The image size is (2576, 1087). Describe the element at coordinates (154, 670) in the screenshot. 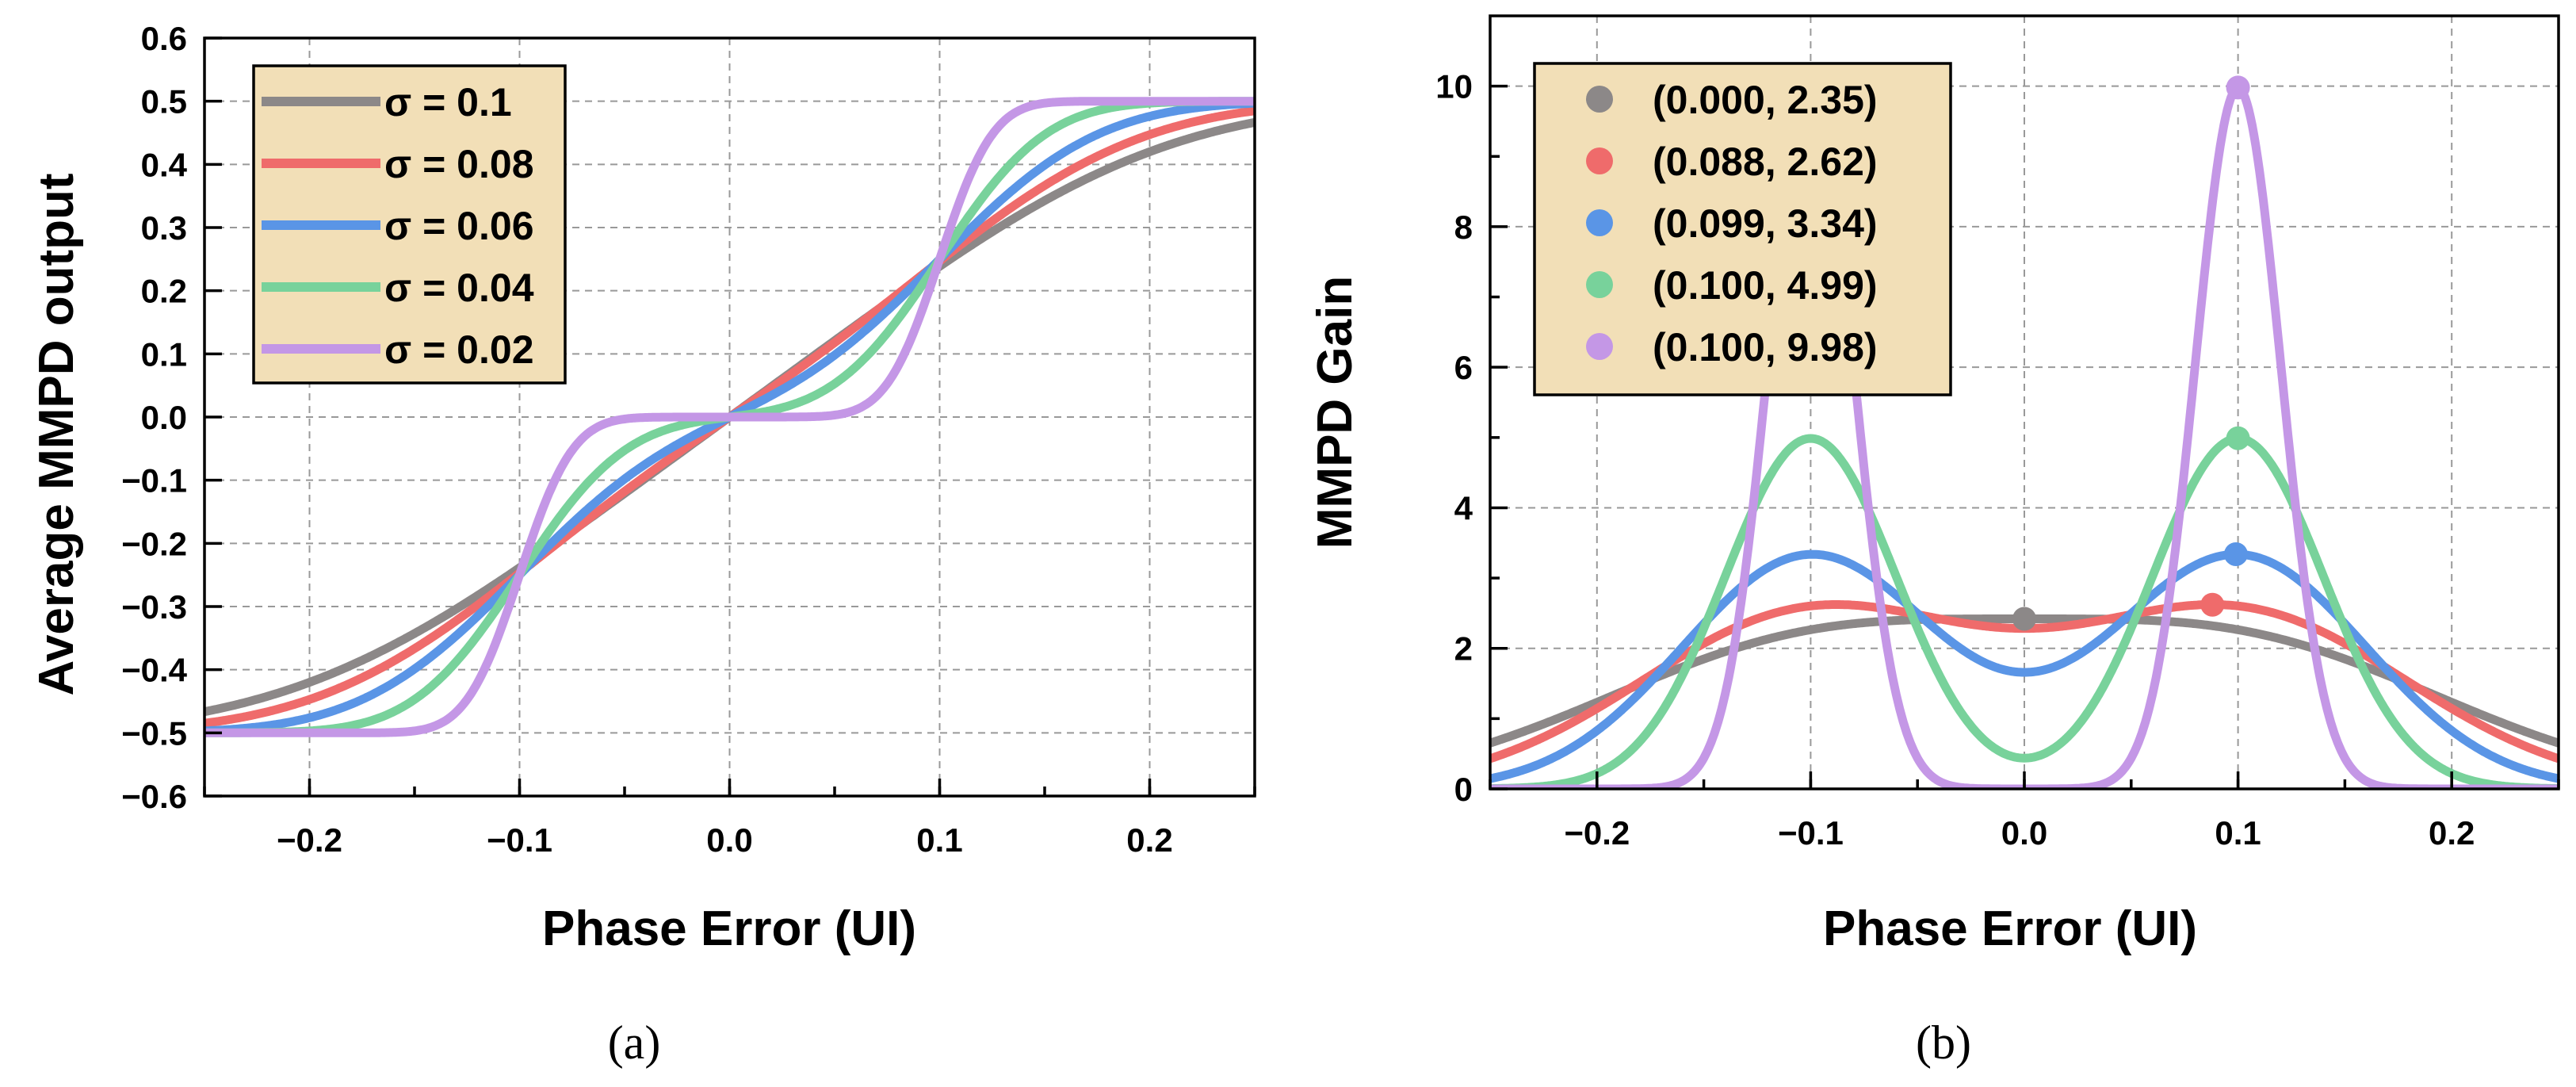

I see `y-tick-label: −0.4` at that location.